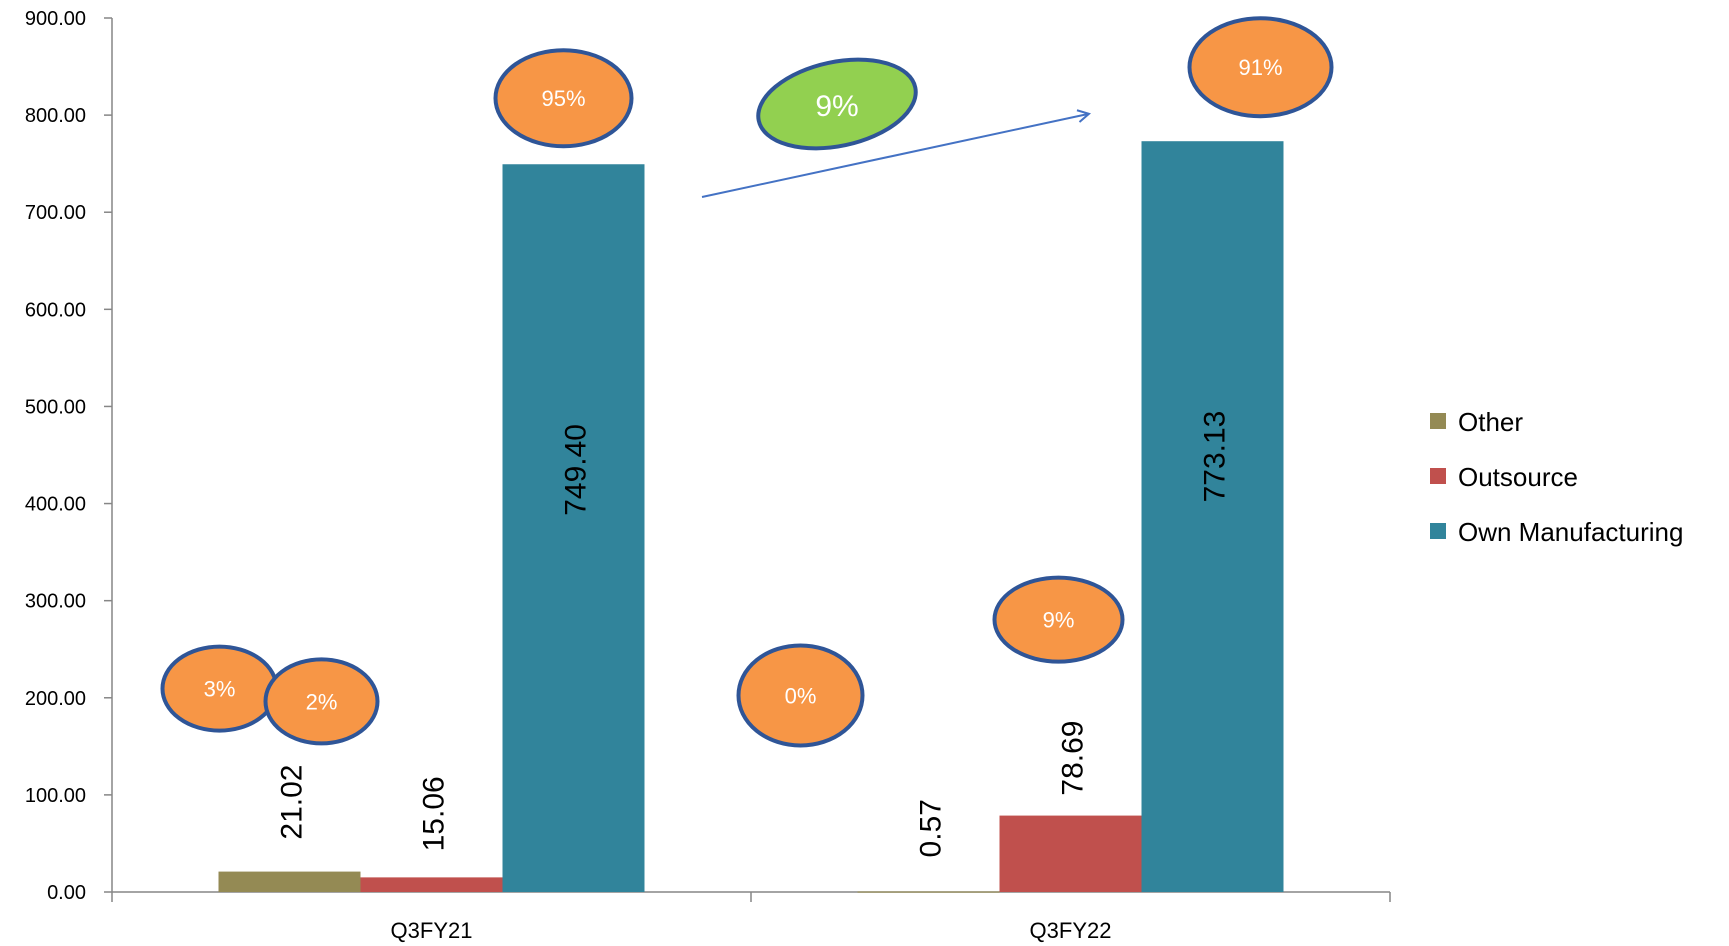  What do you see at coordinates (1518, 477) in the screenshot?
I see `legend-label: Outsource` at bounding box center [1518, 477].